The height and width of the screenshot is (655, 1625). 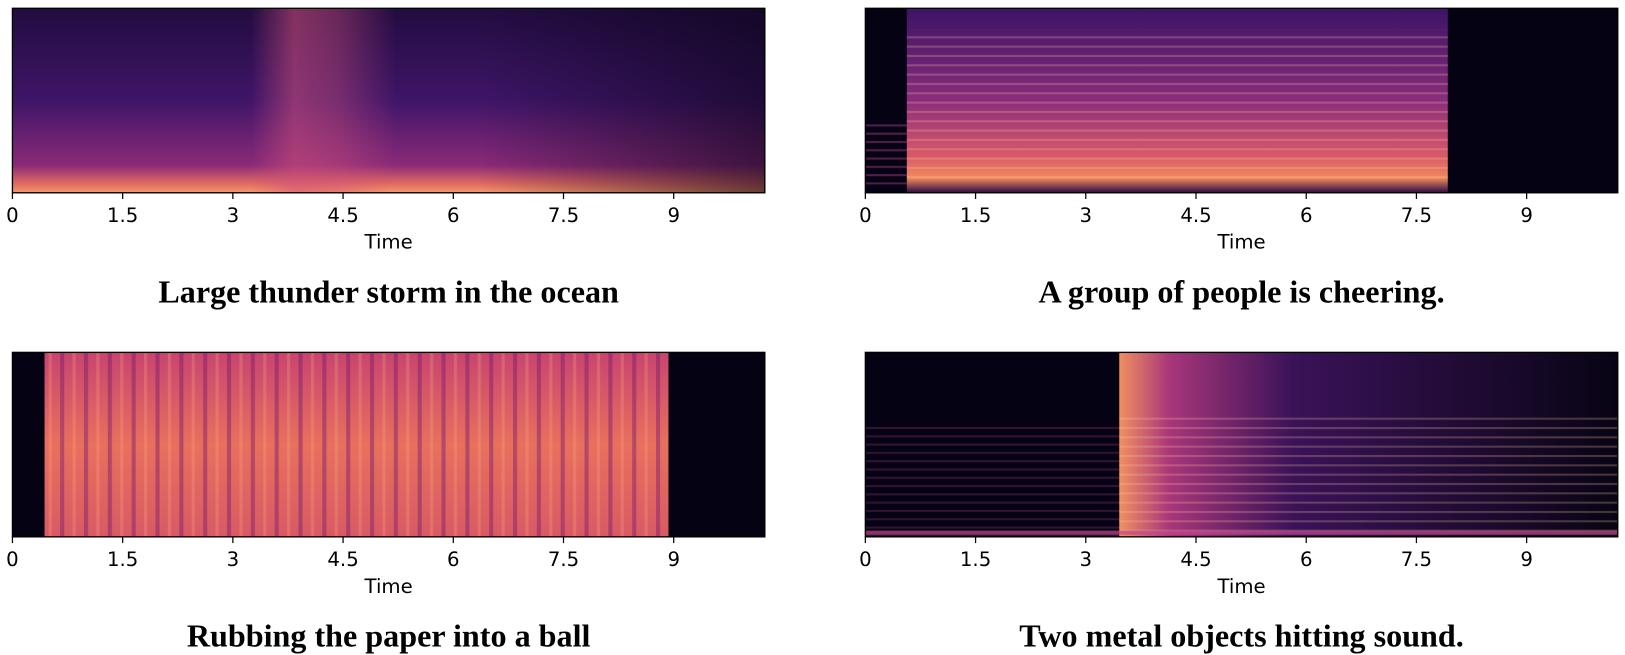 What do you see at coordinates (389, 636) in the screenshot?
I see `caption: Rubbing the paper into a ball` at bounding box center [389, 636].